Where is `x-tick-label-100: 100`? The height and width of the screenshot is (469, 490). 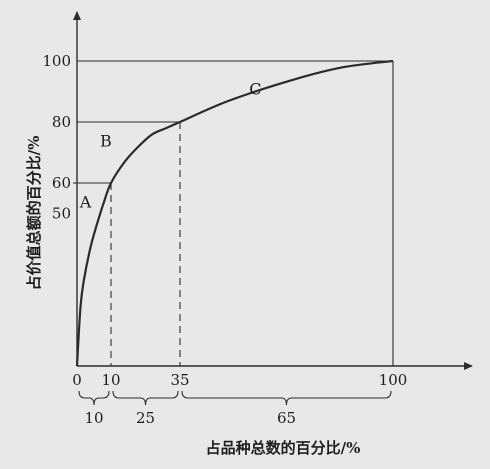
x-tick-label-100: 100 is located at coordinates (393, 380).